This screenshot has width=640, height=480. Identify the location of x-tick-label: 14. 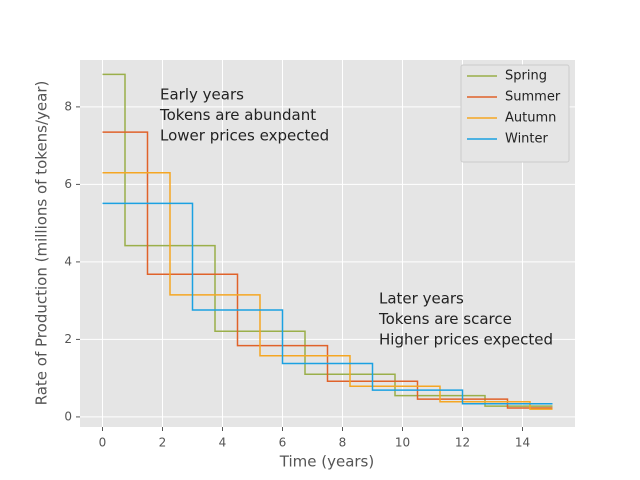
(522, 443).